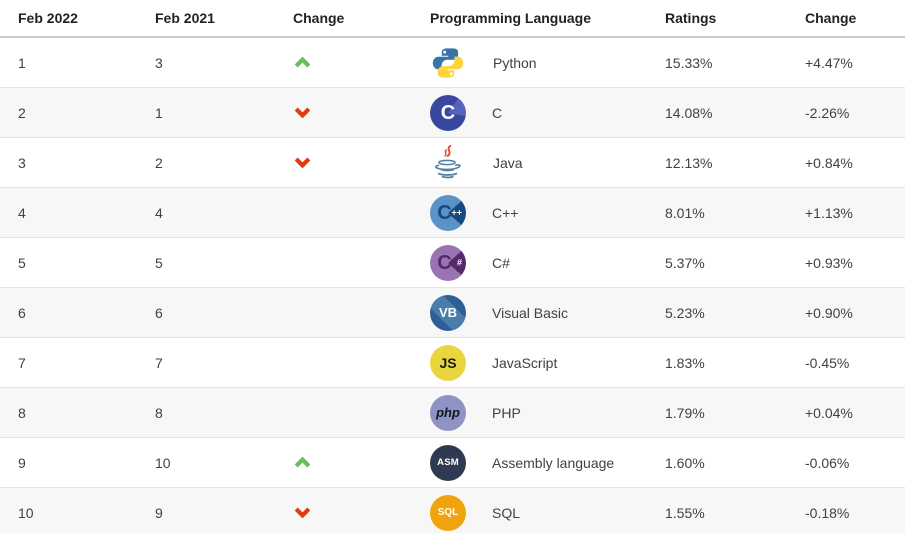  I want to click on table-row: 2 1 C C 14.08% -2.26%, so click(452, 113).